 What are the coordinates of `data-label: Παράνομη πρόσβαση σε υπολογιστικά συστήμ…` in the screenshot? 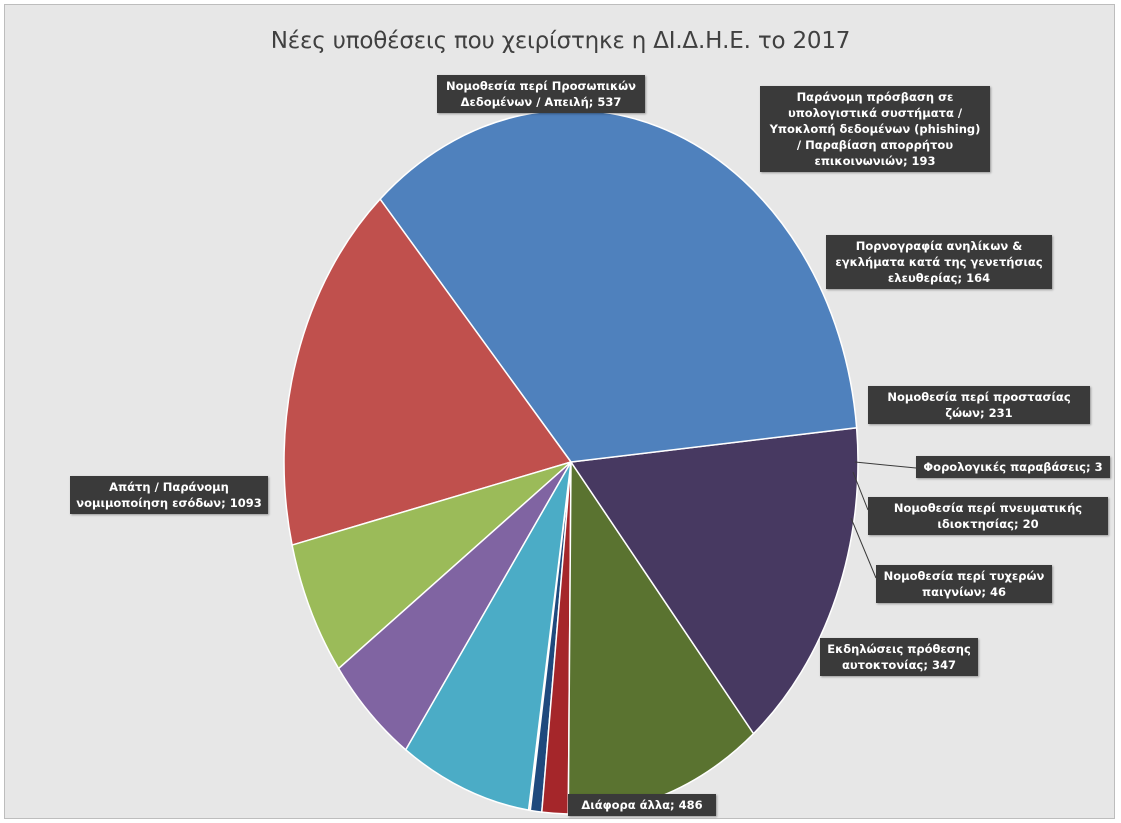 It's located at (875, 129).